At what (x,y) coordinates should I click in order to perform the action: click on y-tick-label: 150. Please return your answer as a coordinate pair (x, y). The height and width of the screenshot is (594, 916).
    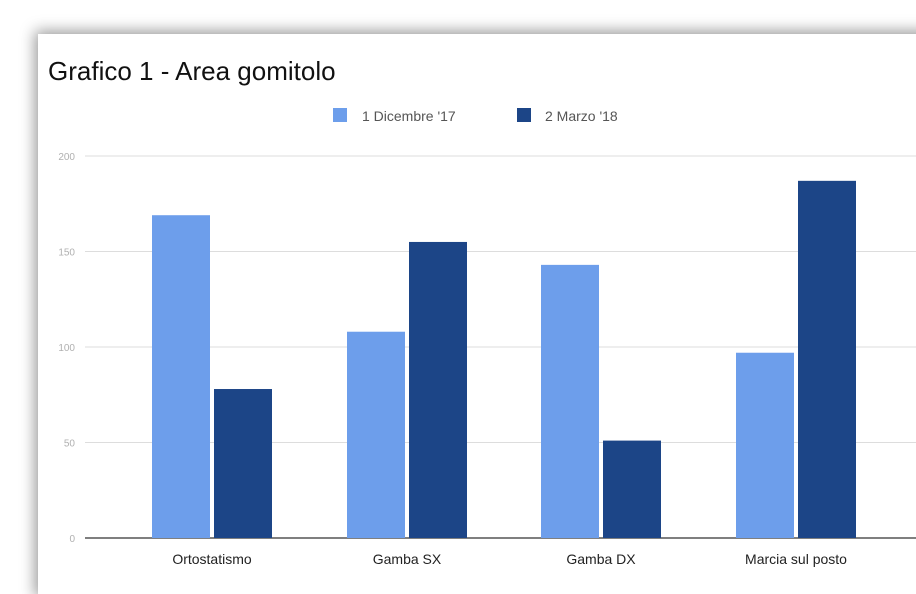
    Looking at the image, I should click on (66, 253).